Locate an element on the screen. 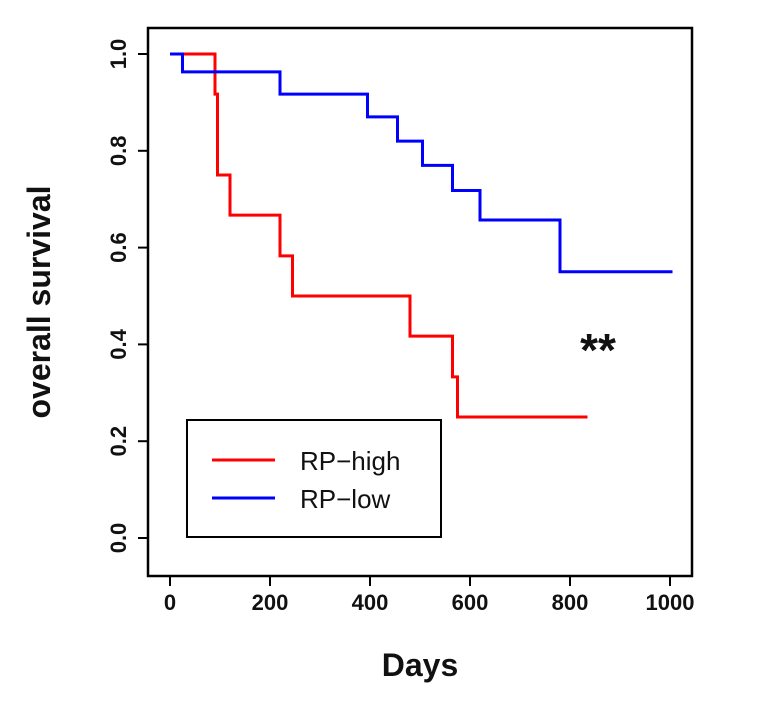  x-tick-label: 800 is located at coordinates (570, 602).